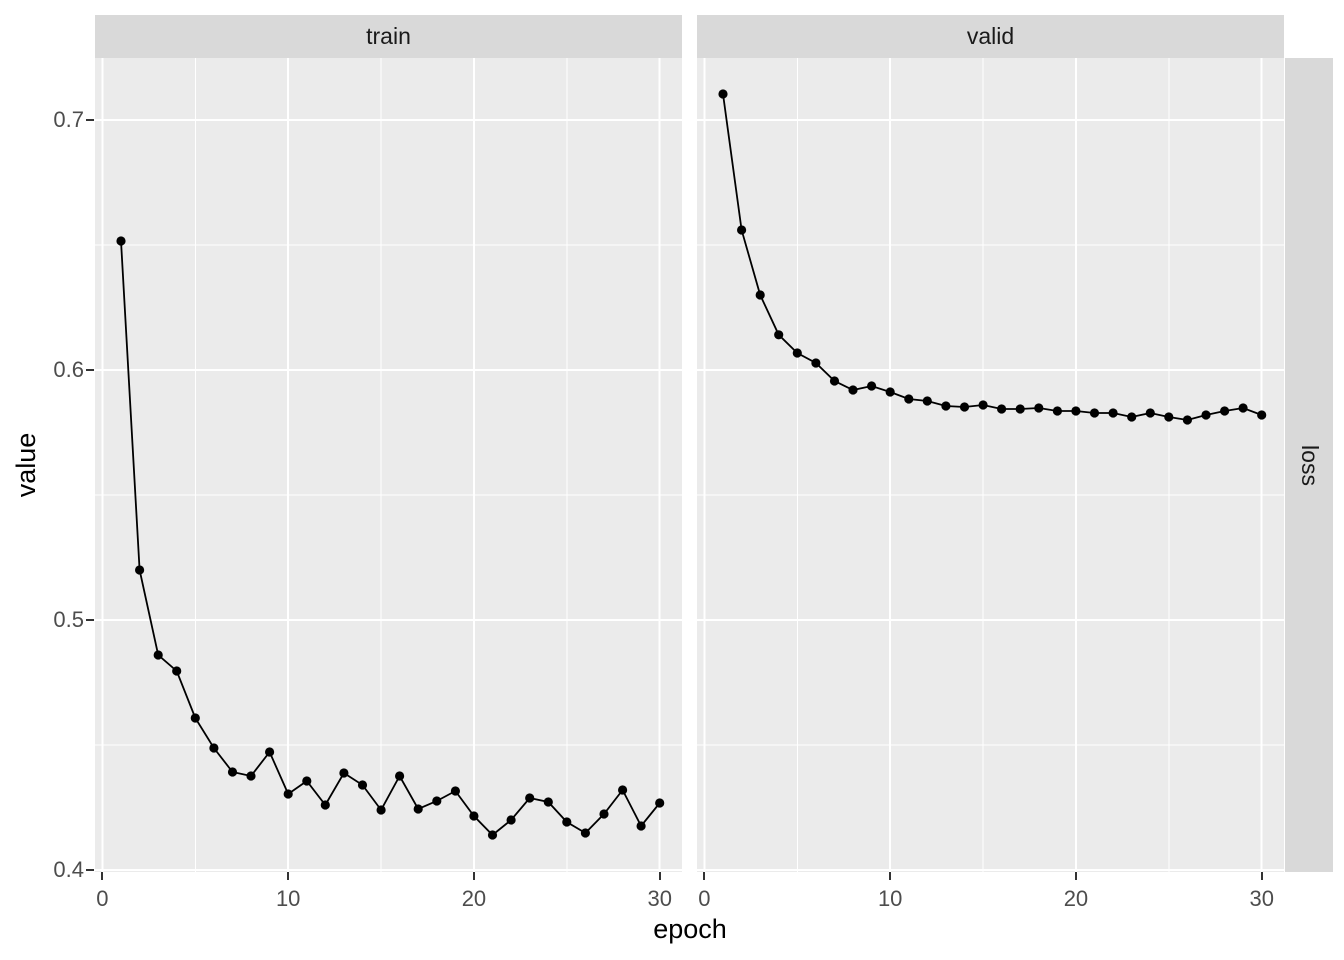  Describe the element at coordinates (26, 465) in the screenshot. I see `y-axis-title: value` at that location.